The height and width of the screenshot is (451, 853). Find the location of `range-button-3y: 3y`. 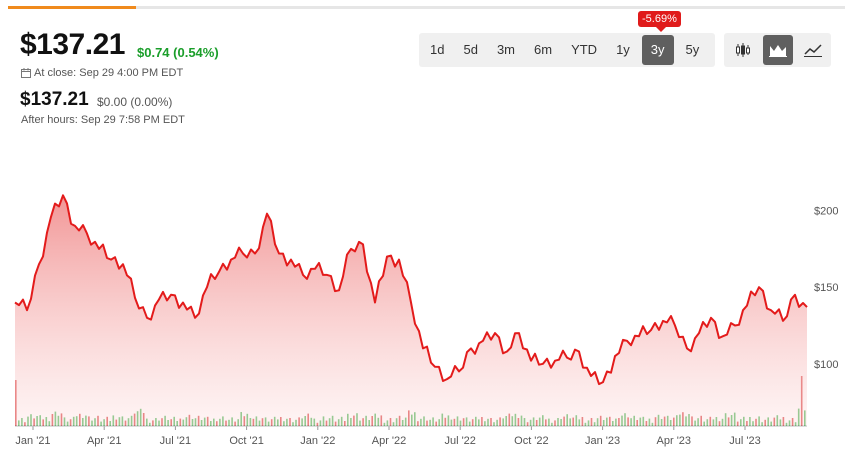

range-button-3y: 3y is located at coordinates (657, 50).